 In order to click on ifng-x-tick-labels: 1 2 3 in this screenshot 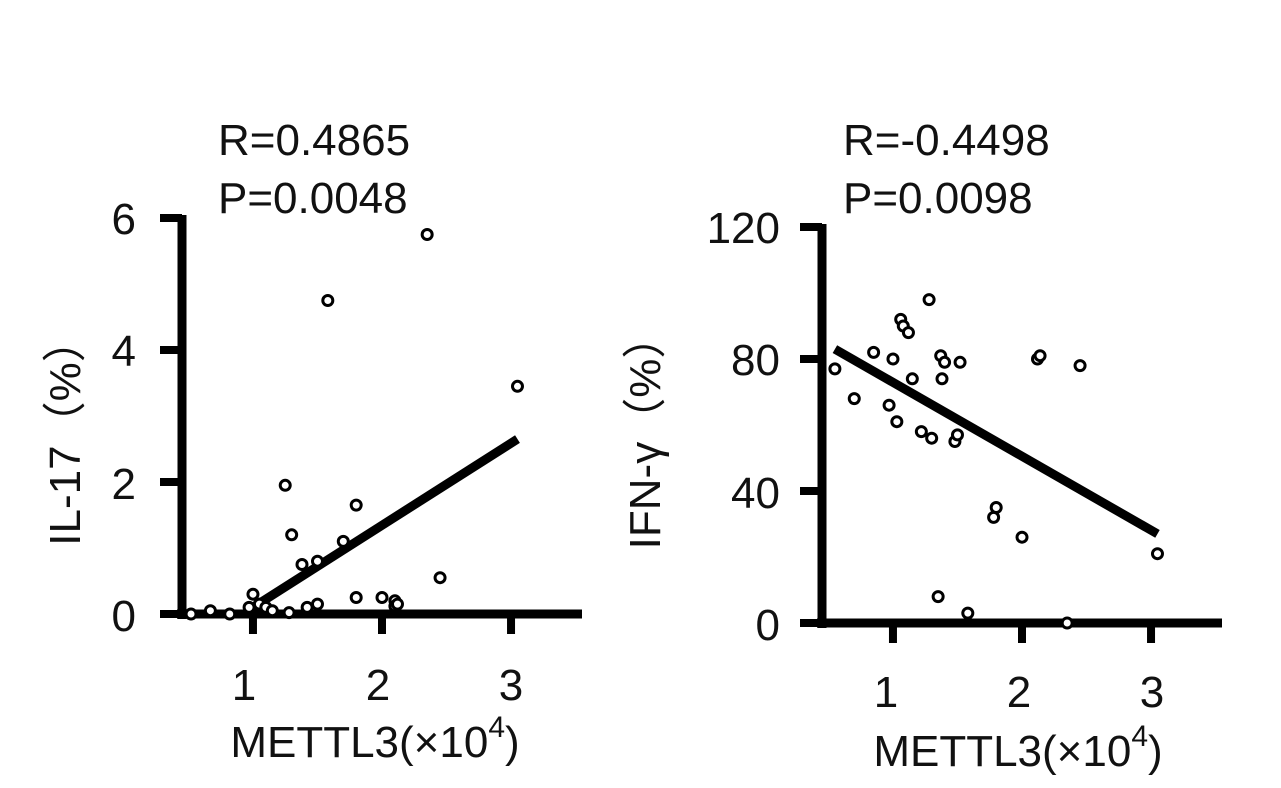, I will do `click(1019, 692)`.